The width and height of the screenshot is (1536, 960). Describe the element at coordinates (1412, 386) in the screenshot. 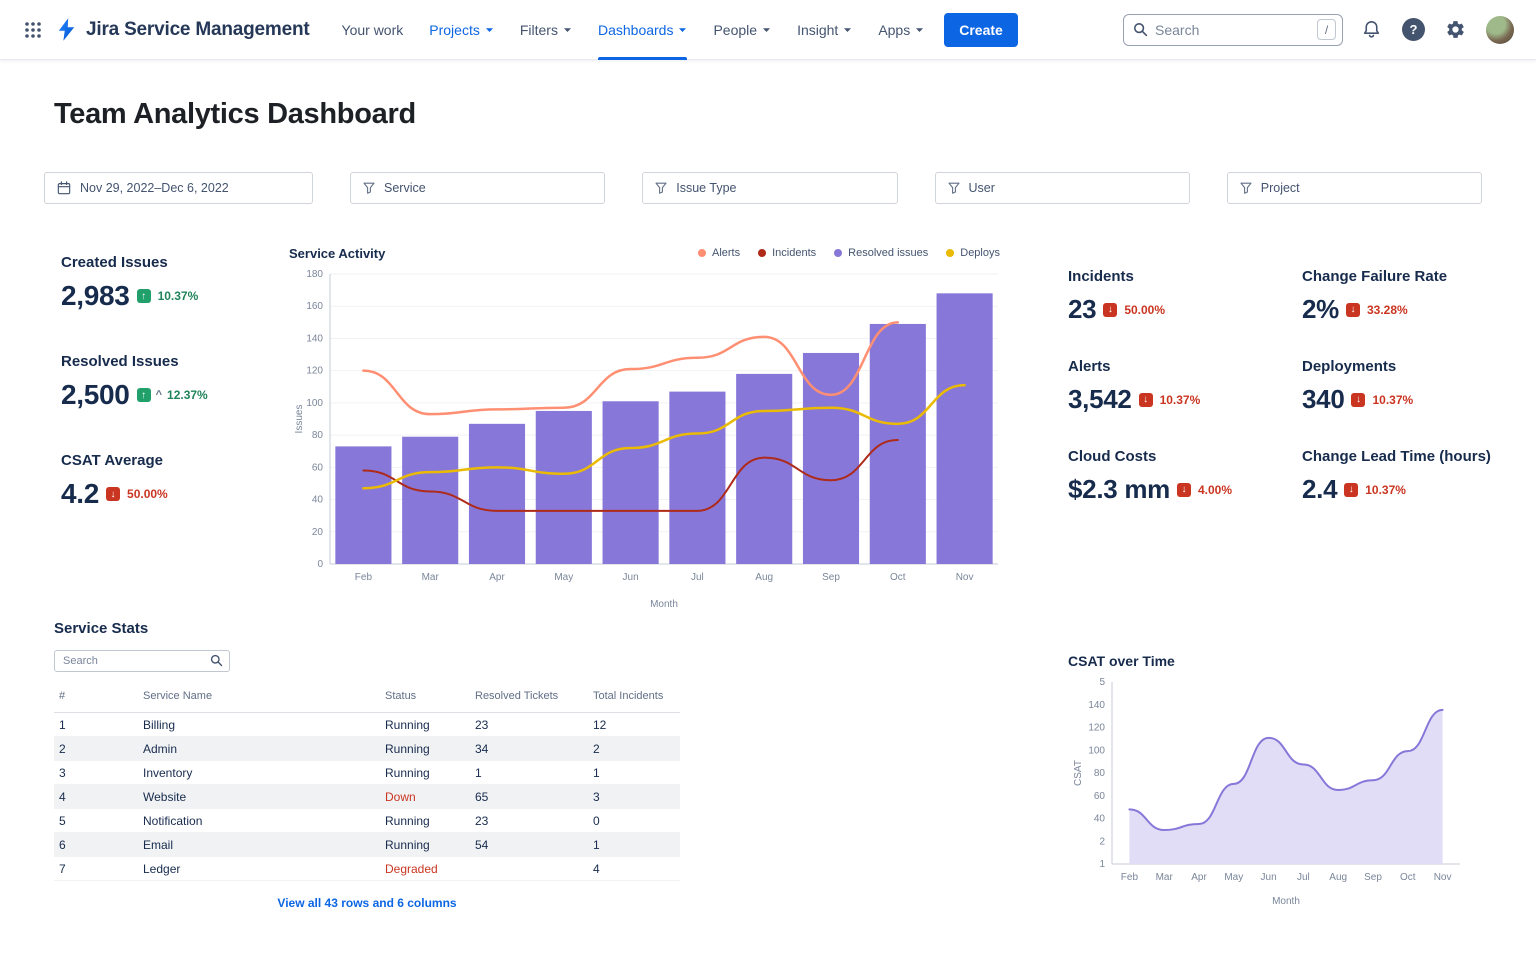

I see `kpi-deployments: Deployments 340 10.37%` at that location.